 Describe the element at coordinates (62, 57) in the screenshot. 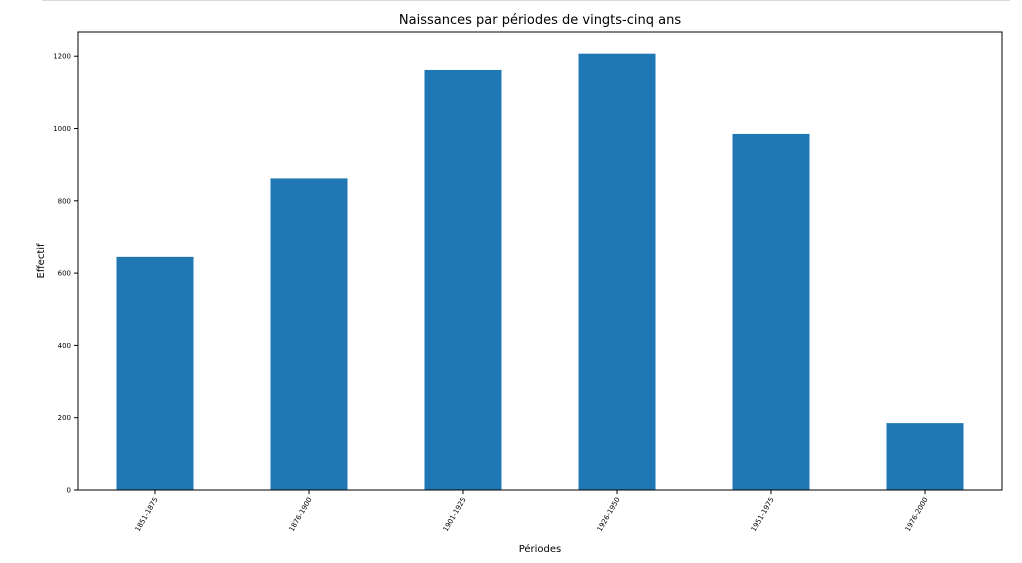

I see `y-tick-label: 1200` at that location.